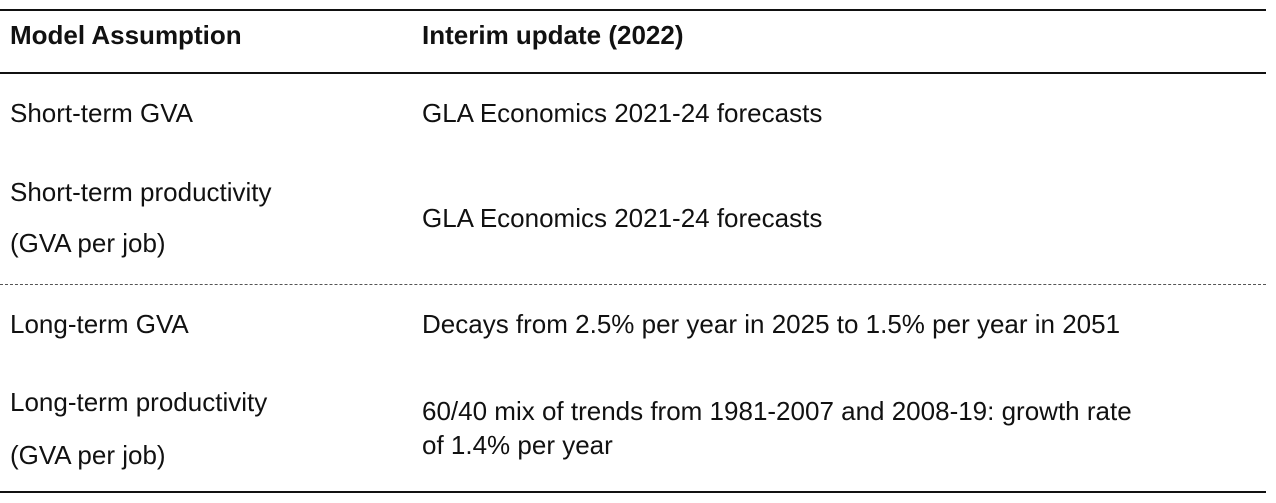 This screenshot has height=503, width=1276. I want to click on cell-line: of 1.4% per year, so click(517, 445).